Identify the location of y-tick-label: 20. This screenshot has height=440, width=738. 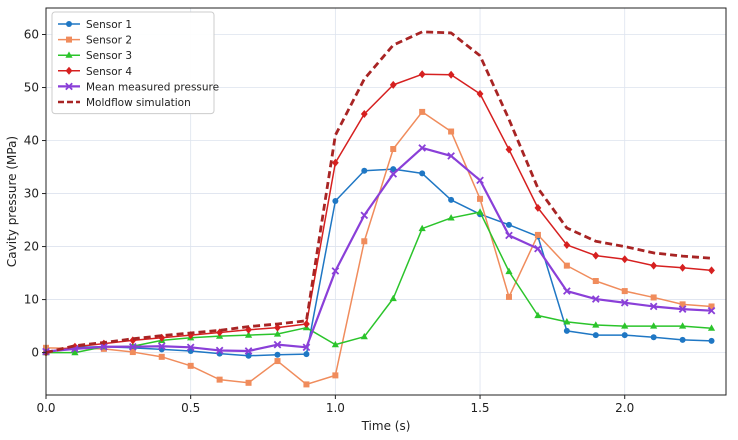
(31, 247).